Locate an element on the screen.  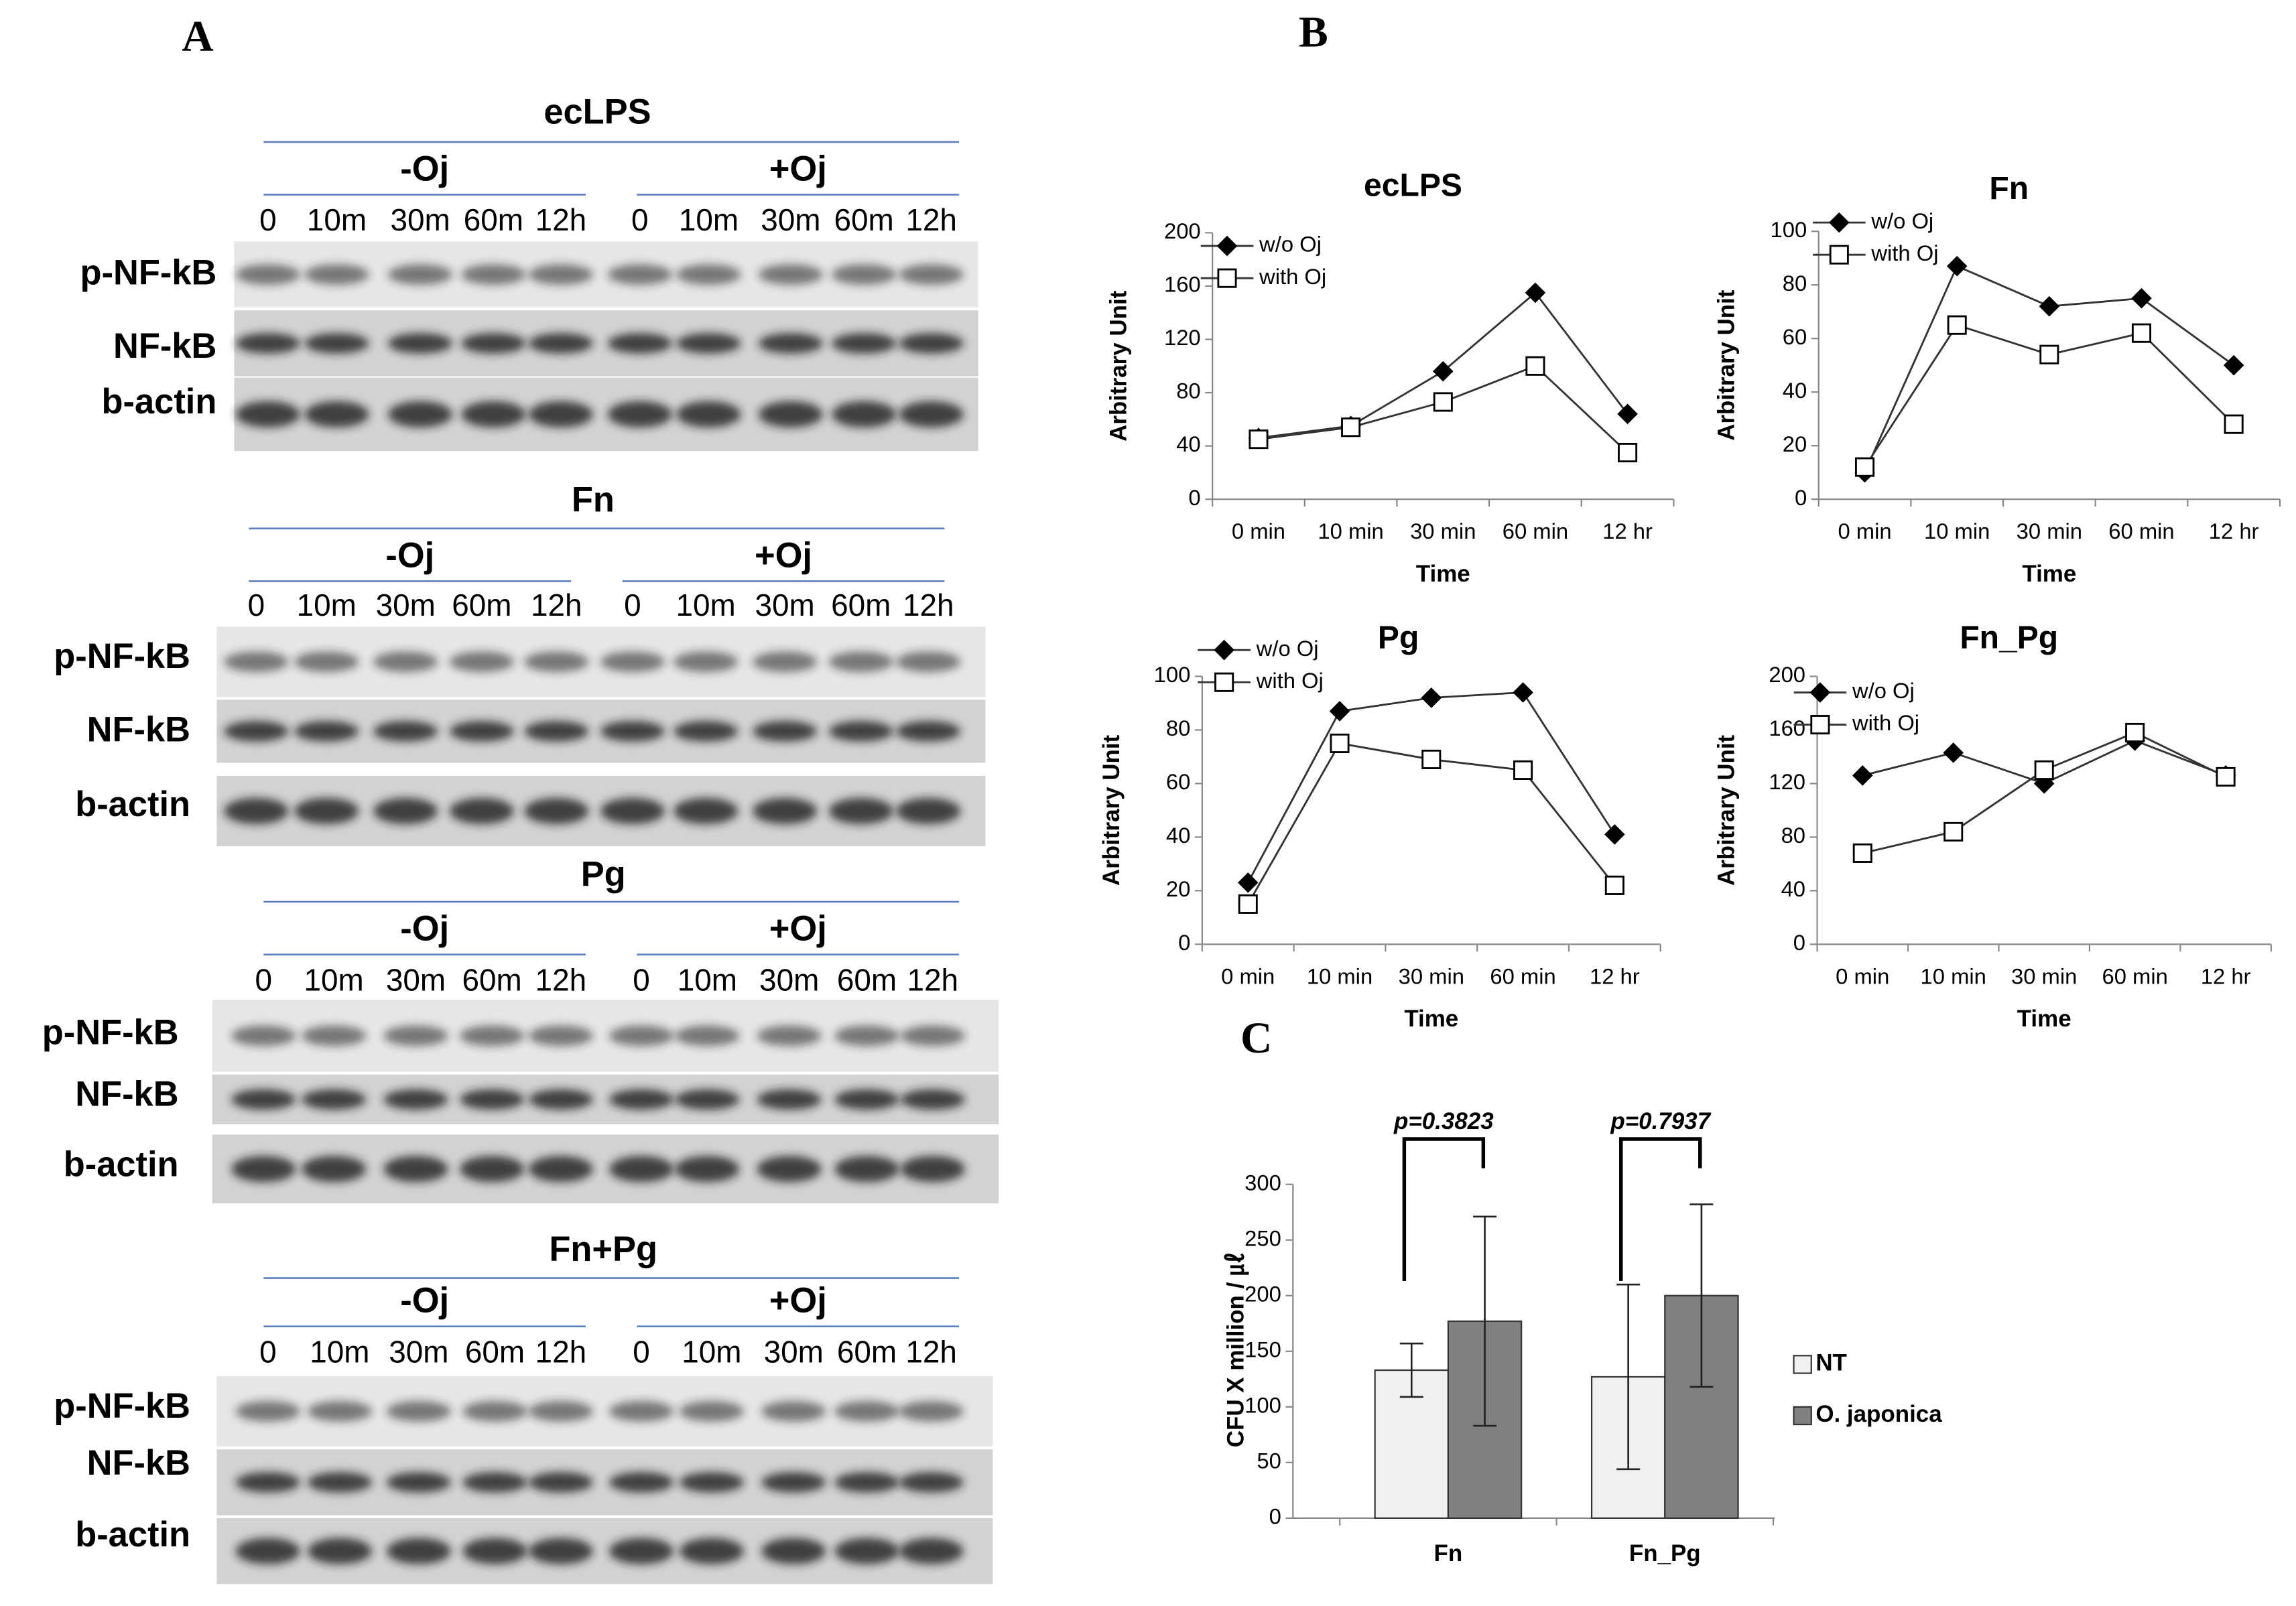
legend-label: w/o Oj is located at coordinates (1287, 648).